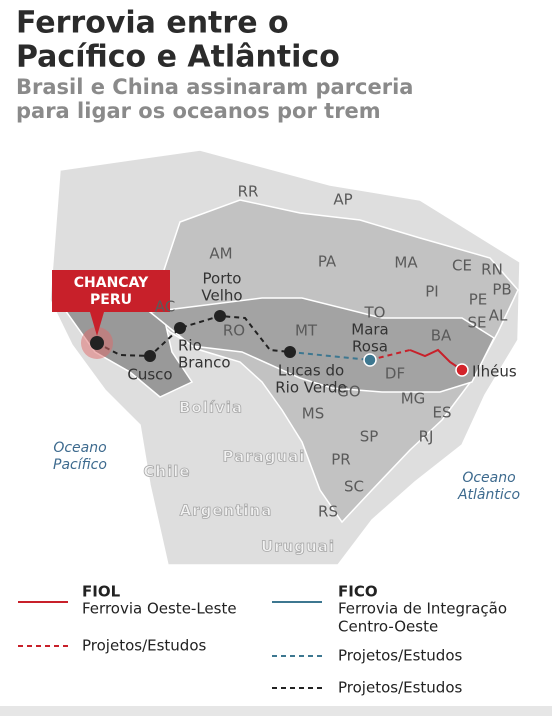  What do you see at coordinates (422, 609) in the screenshot?
I see `legend-text: Ferrovia de Integração` at bounding box center [422, 609].